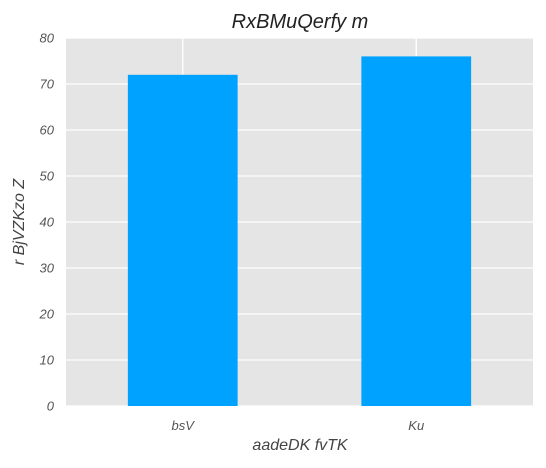 The image size is (546, 468). I want to click on y-axis-ticks: 0 10 20 30 40 50 60 70 80, so click(47, 222).